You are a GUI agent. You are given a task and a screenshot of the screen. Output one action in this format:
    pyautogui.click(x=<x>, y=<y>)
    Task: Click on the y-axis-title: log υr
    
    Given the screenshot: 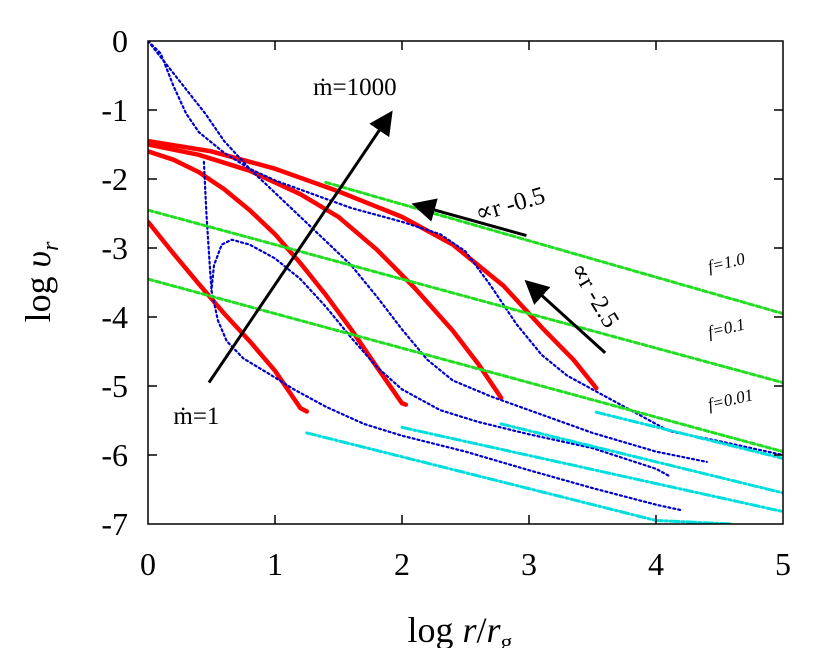 What is the action you would take?
    pyautogui.click(x=41, y=282)
    